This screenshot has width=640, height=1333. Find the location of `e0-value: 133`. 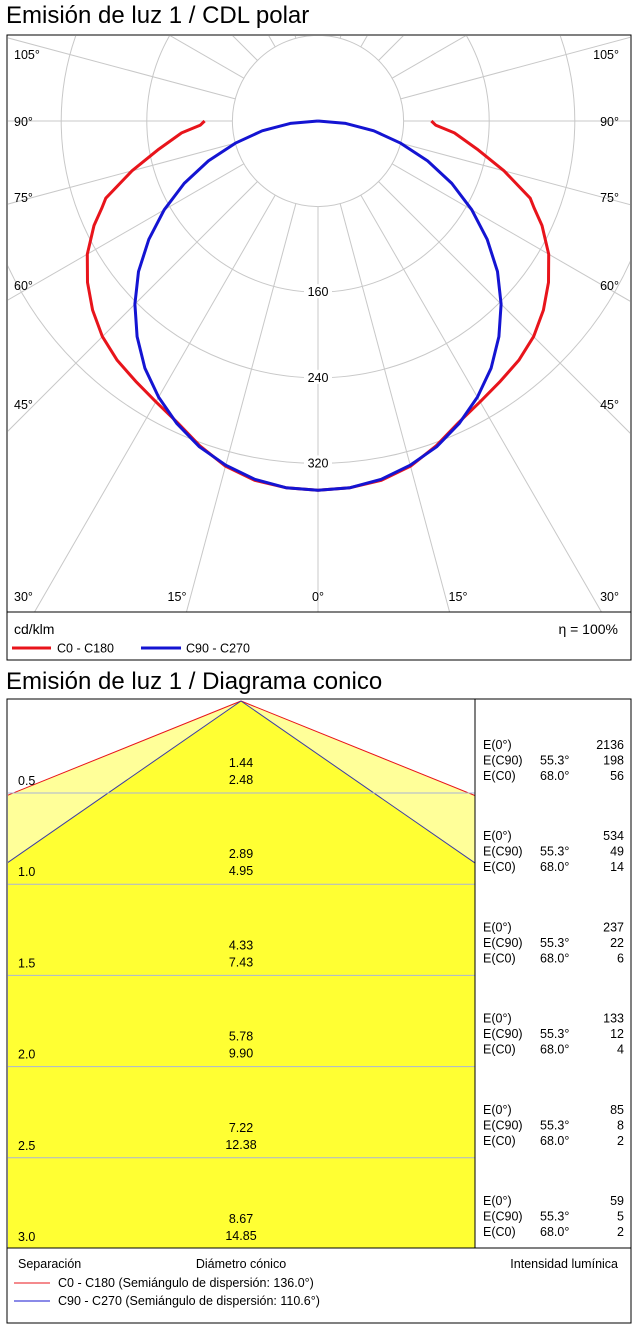

e0-value: 133 is located at coordinates (613, 1019).